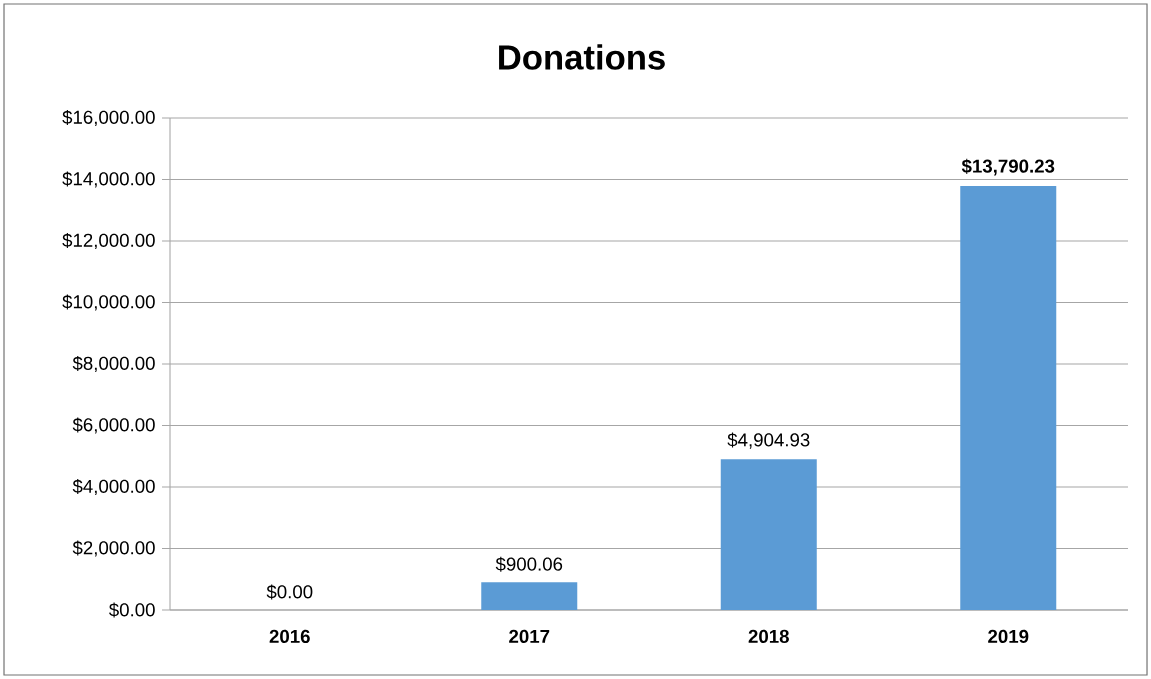 The width and height of the screenshot is (1151, 679). Describe the element at coordinates (529, 636) in the screenshot. I see `x-tick-label: 2017` at that location.